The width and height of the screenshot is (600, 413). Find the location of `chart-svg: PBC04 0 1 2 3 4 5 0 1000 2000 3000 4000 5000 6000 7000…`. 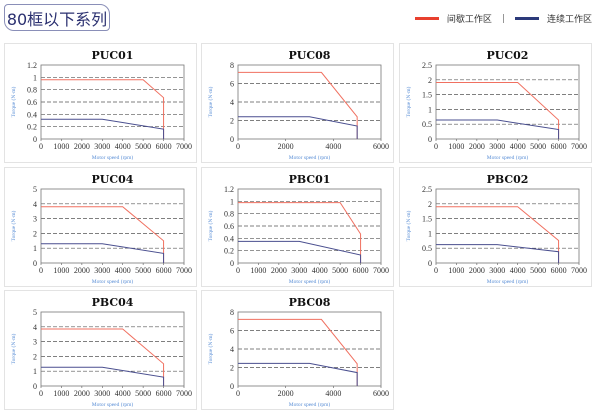

chart-svg: PBC04 0 1 2 3 4 5 0 1000 2000 3000 4000 5000 6000 7000… is located at coordinates (101, 352).